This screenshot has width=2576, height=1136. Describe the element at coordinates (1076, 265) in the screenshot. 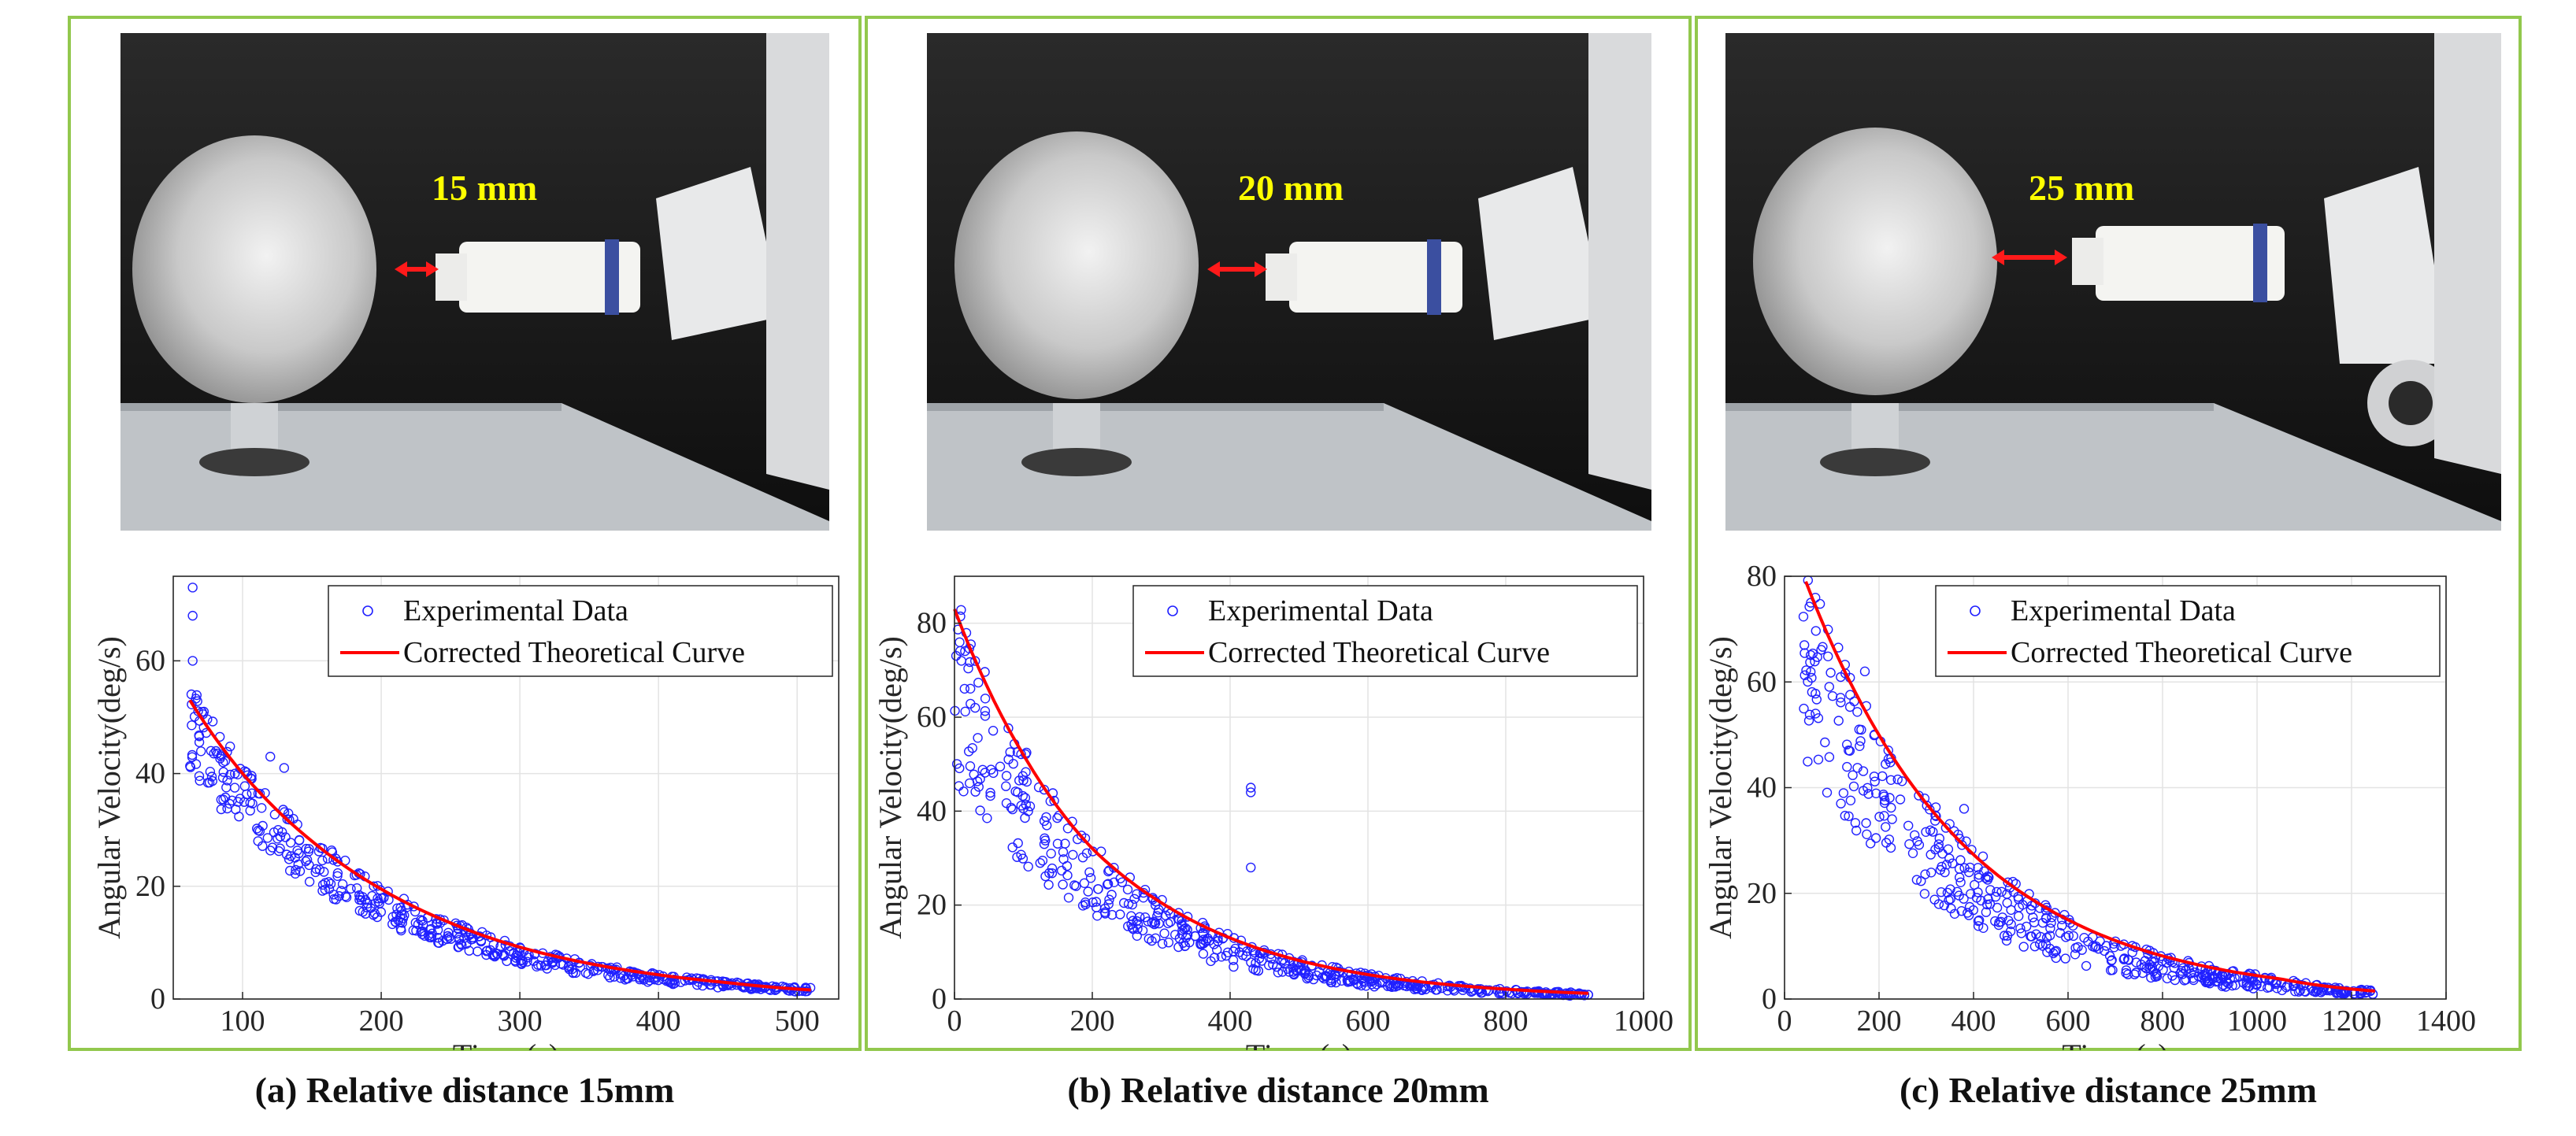

I see `sphere-b` at that location.